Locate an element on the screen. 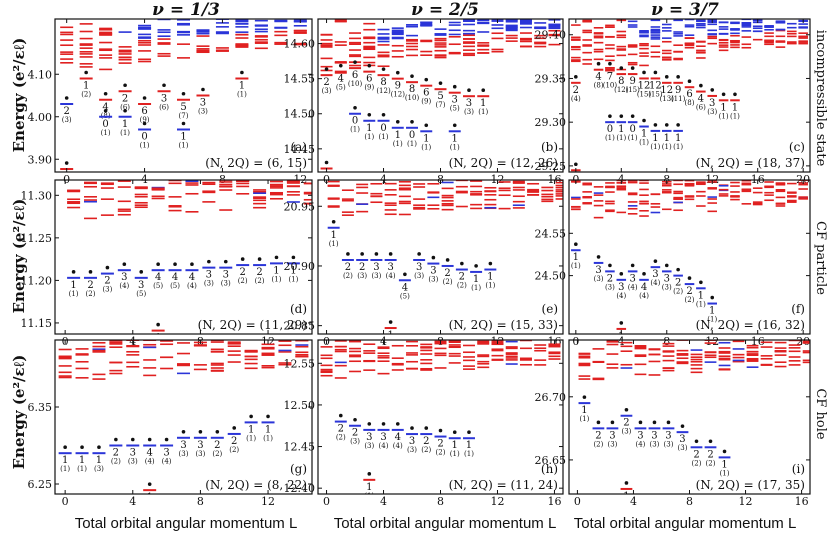 The height and width of the screenshot is (534, 830). y-tick-label: 24.55 is located at coordinates (551, 233).